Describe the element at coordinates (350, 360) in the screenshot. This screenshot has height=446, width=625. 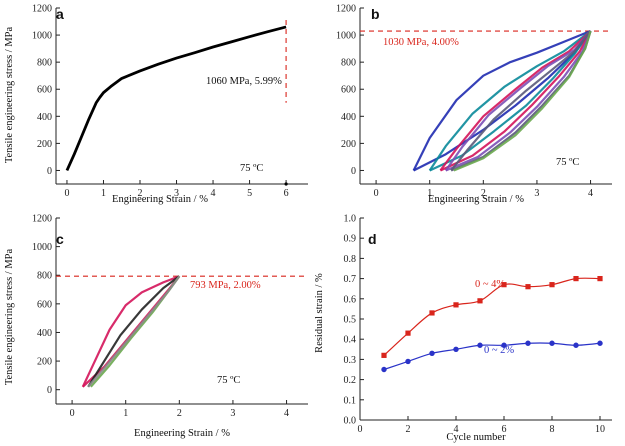
I see `y-tick-label: 0.3` at that location.